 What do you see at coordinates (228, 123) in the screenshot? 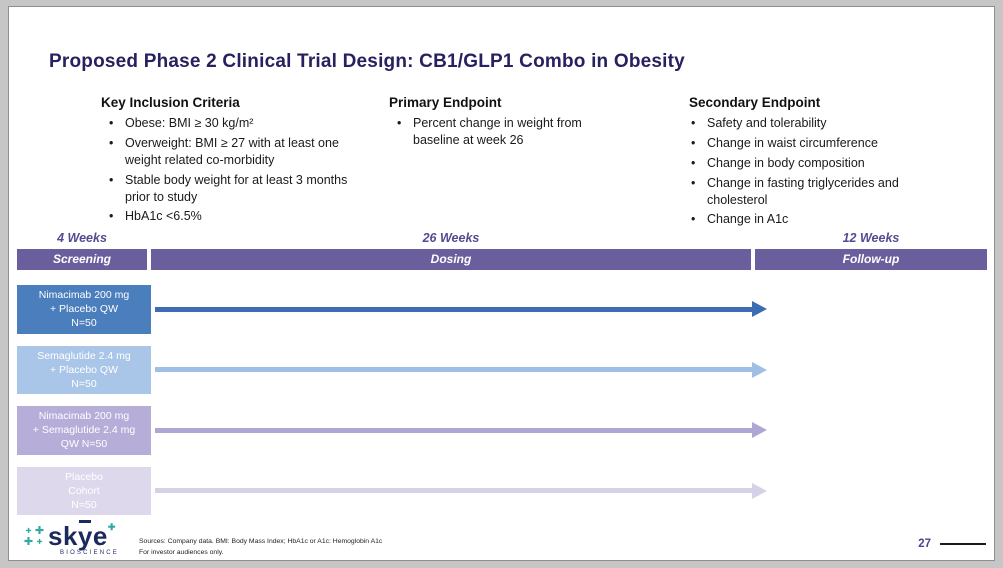
I see `list-item: Obese: BMI ≥ 30 kg/m²` at bounding box center [228, 123].